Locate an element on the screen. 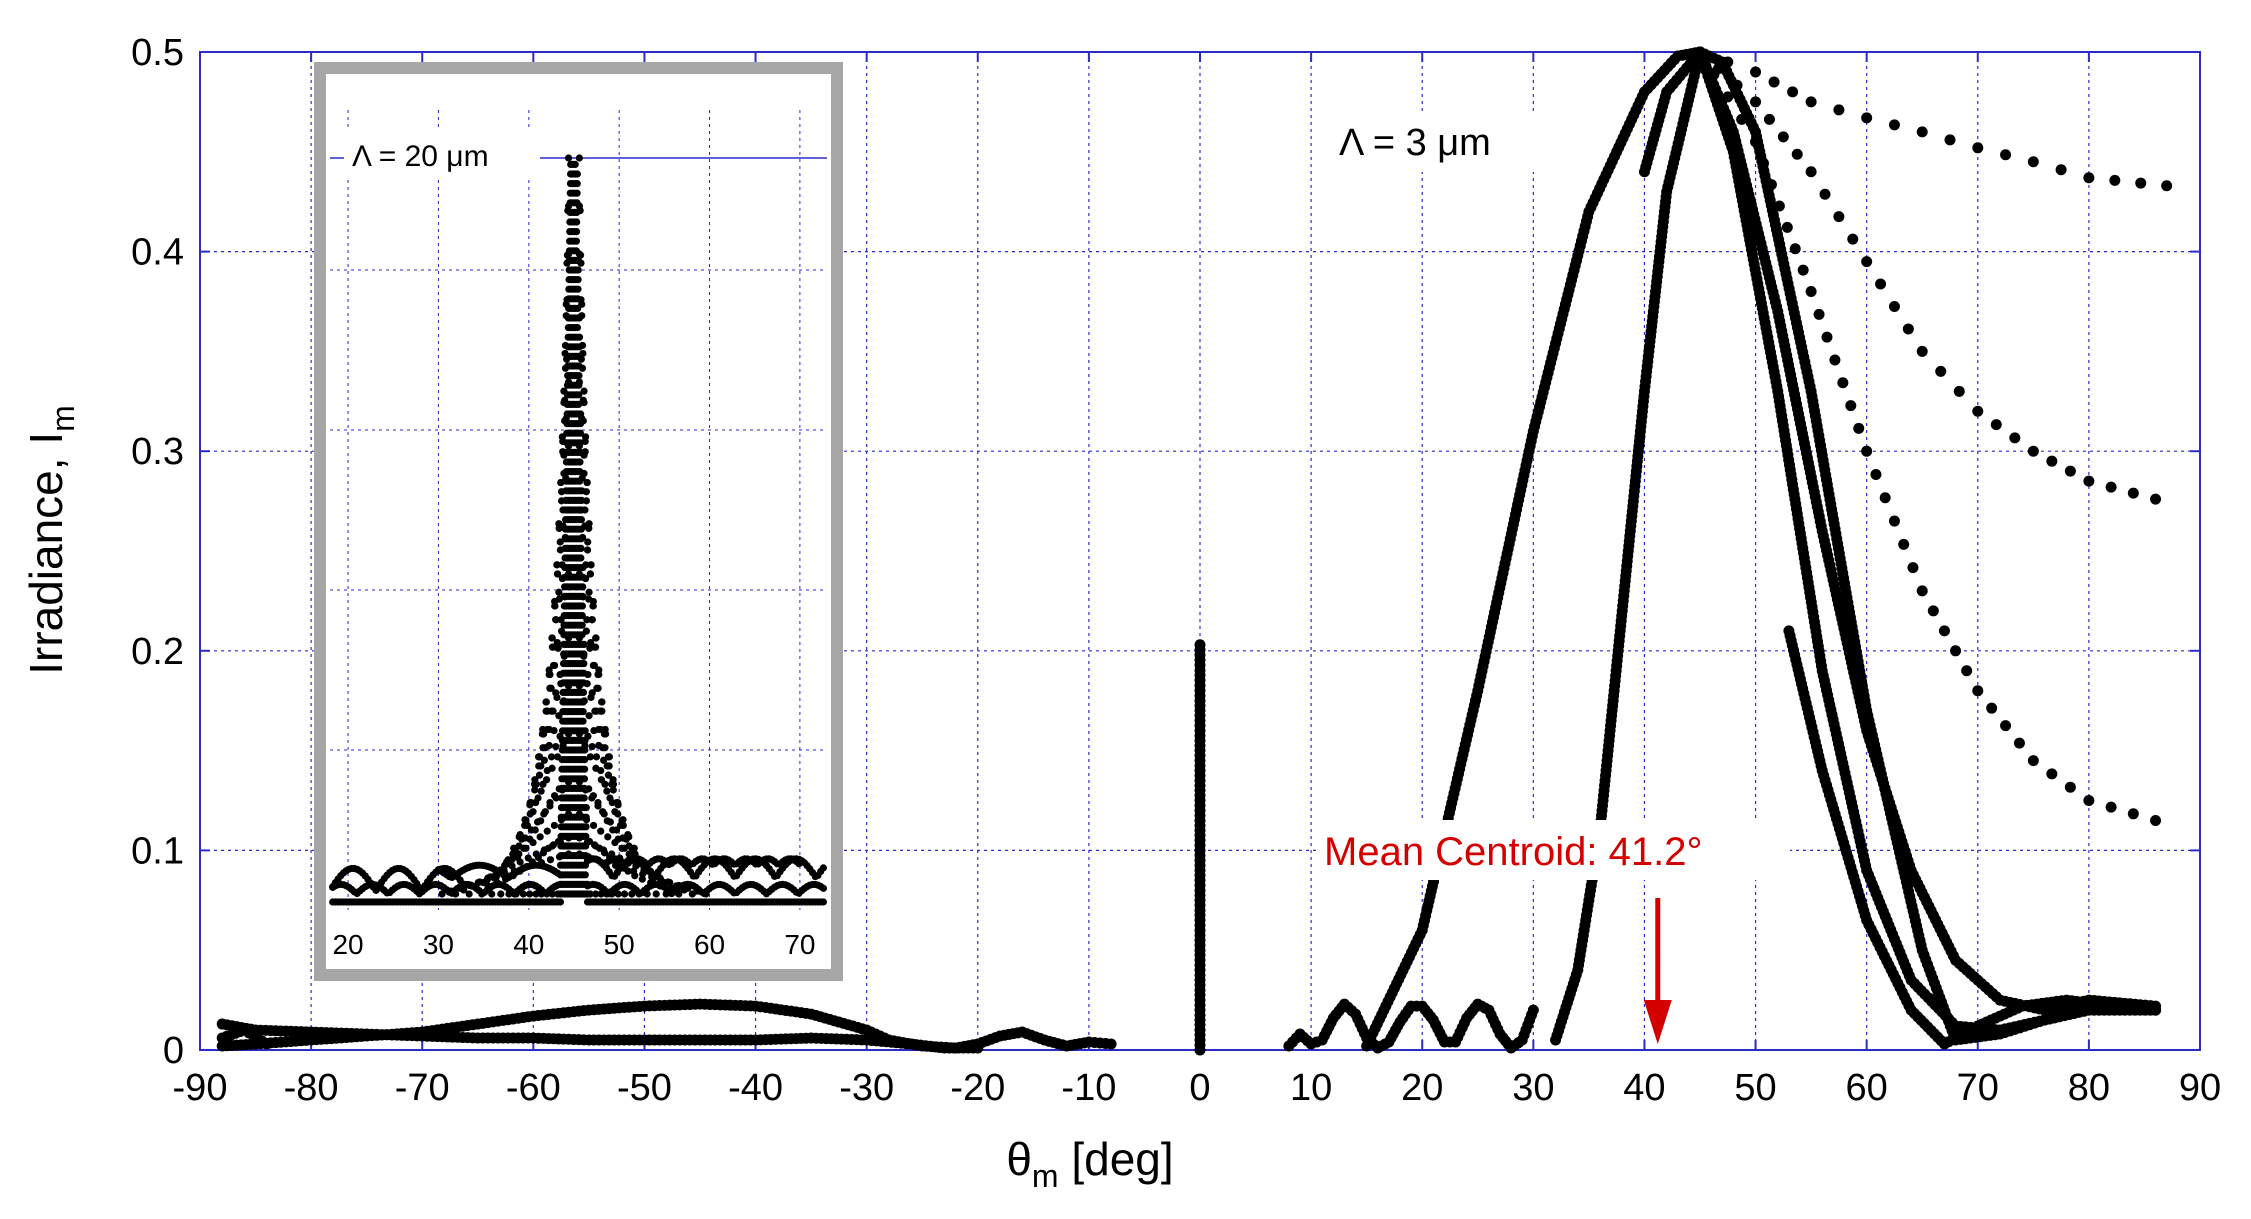 This screenshot has height=1219, width=2251. inset-x-tick-labels: 20 30 40 50 60 70 is located at coordinates (573, 944).